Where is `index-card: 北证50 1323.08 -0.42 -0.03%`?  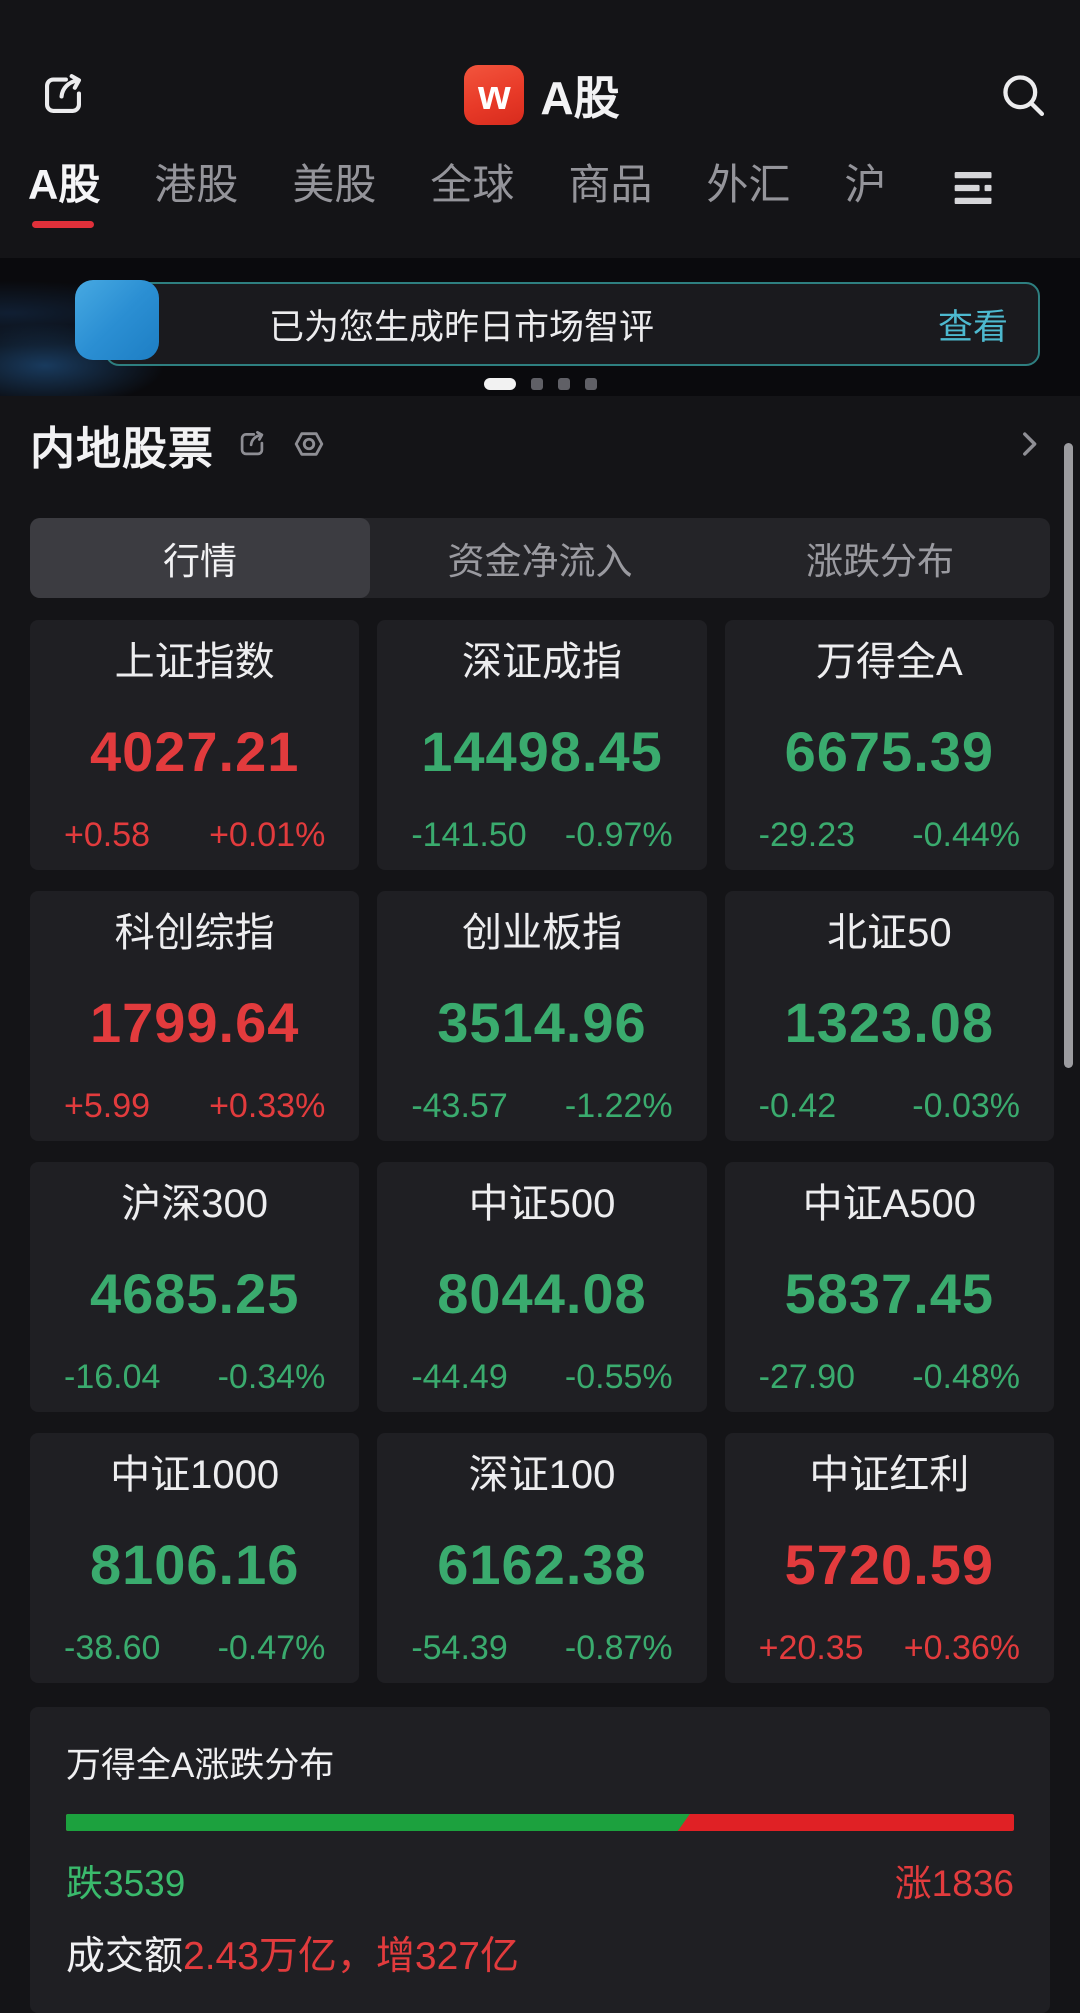
index-card: 北证50 1323.08 -0.42 -0.03% is located at coordinates (889, 1016).